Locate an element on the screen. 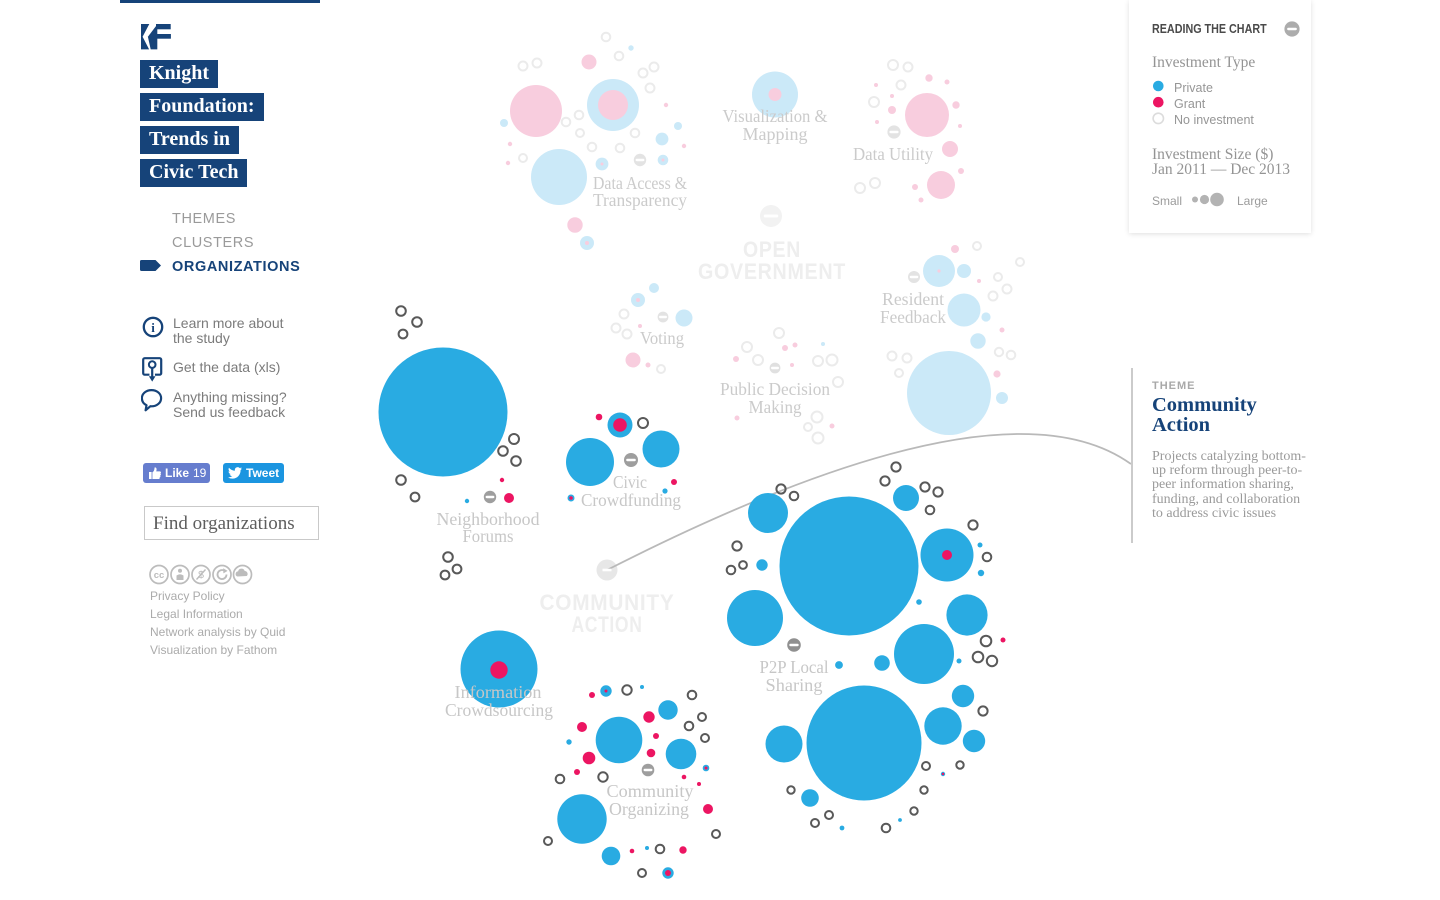 This screenshot has height=900, width=1440. svg-text: Civic is located at coordinates (630, 482).